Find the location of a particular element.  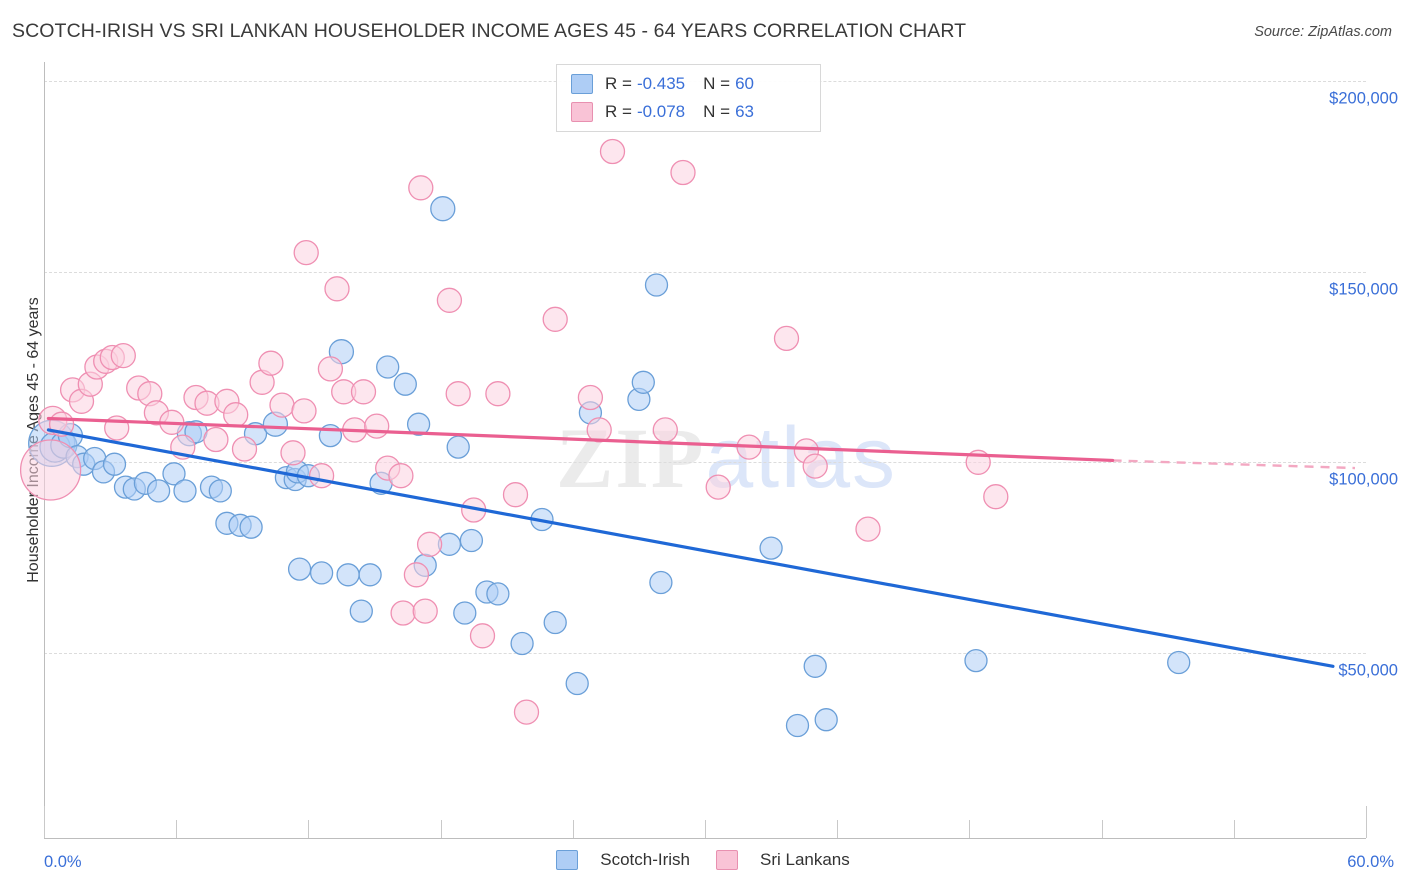

legend-label-sri-lankans: Sri Lankans is located at coordinates (804, 859).